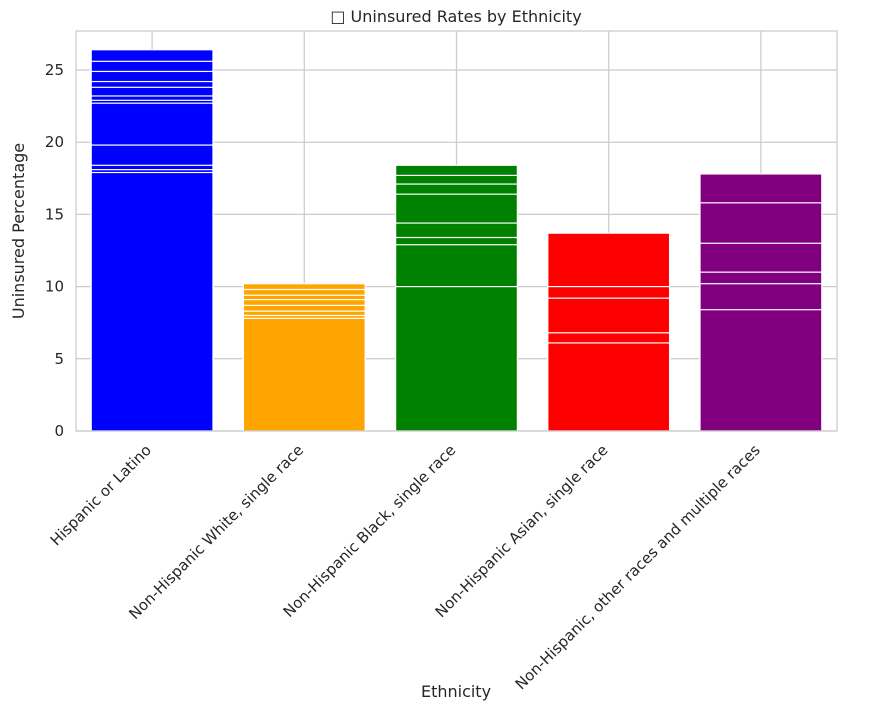 Image resolution: width=896 pixels, height=711 pixels. What do you see at coordinates (59, 359) in the screenshot?
I see `y-tick-label: 5` at bounding box center [59, 359].